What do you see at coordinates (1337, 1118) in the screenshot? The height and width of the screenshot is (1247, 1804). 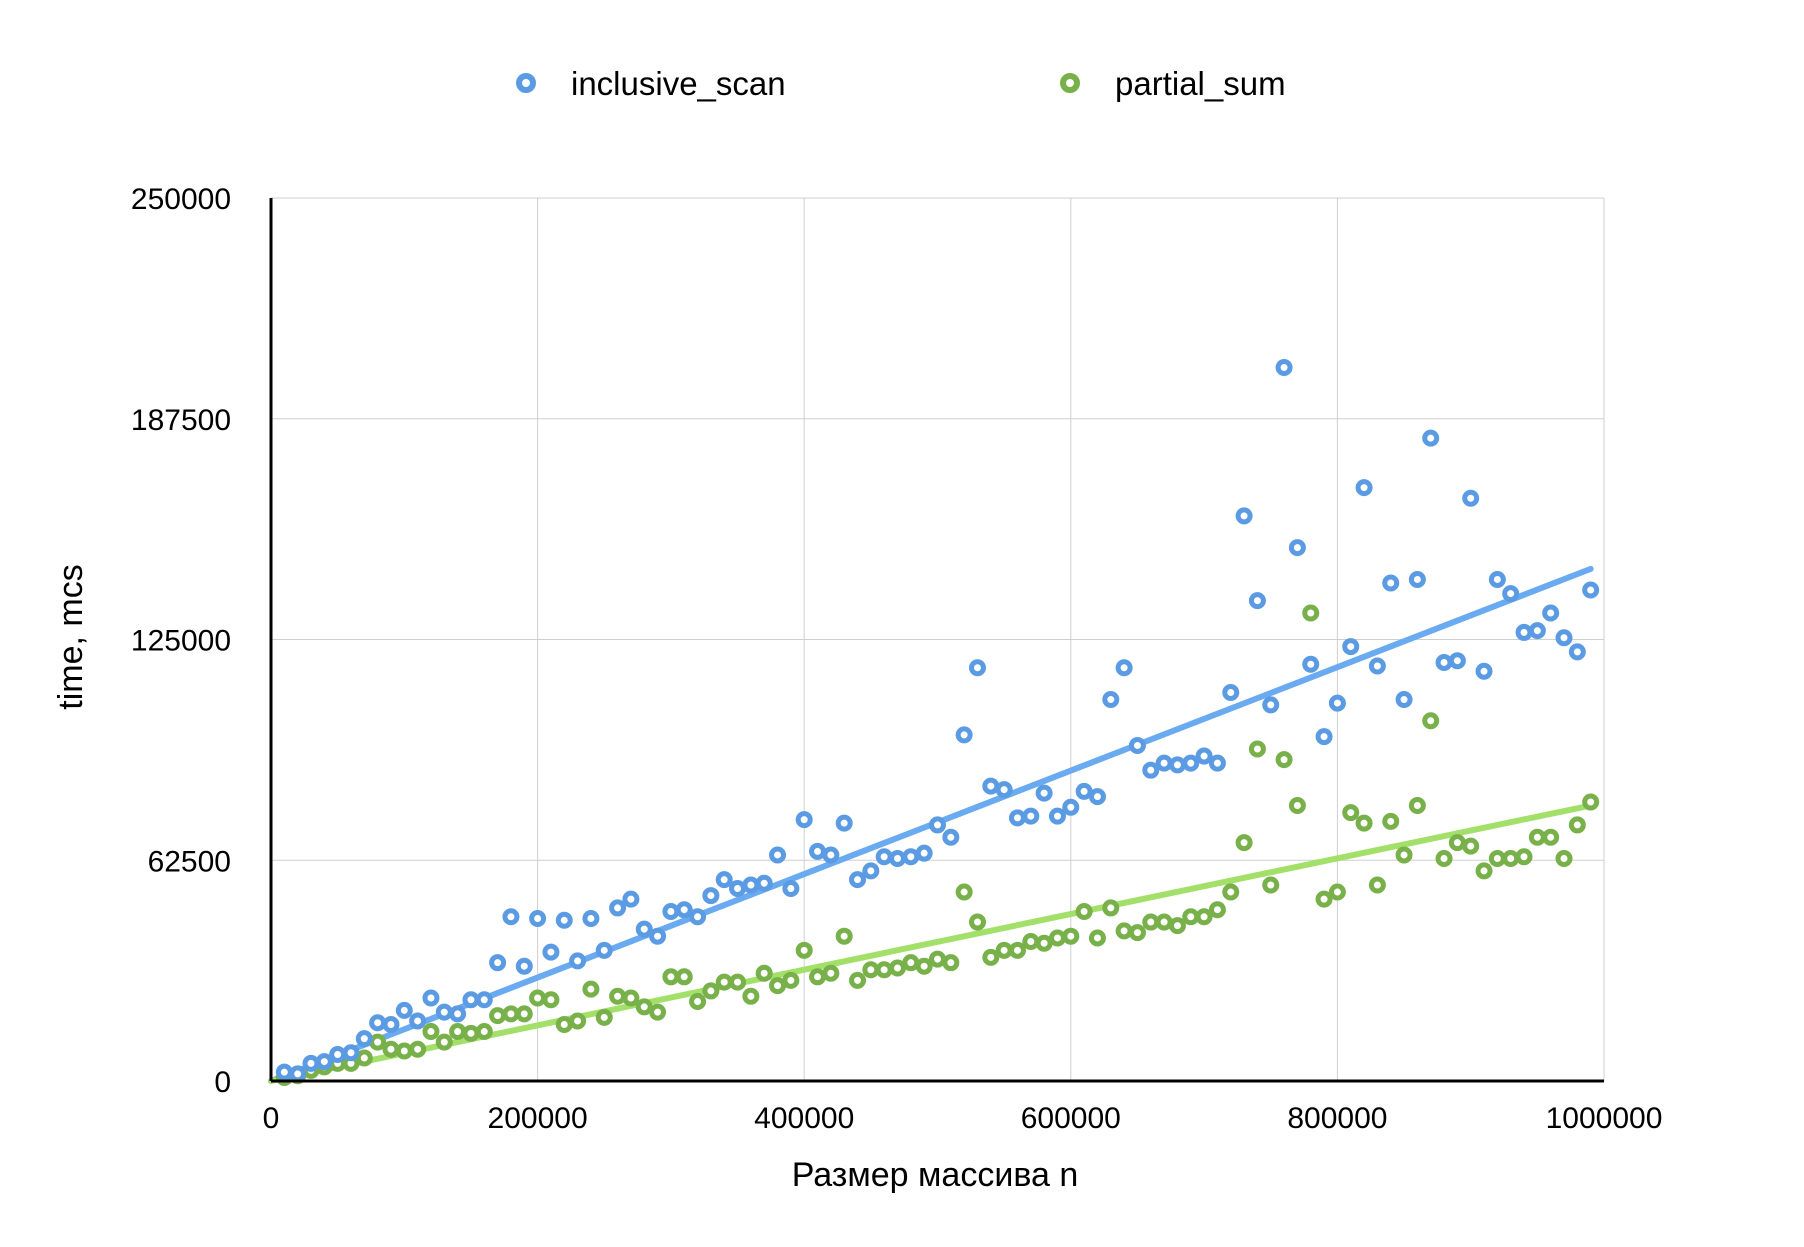 I see `x-tick-label: 800000` at bounding box center [1337, 1118].